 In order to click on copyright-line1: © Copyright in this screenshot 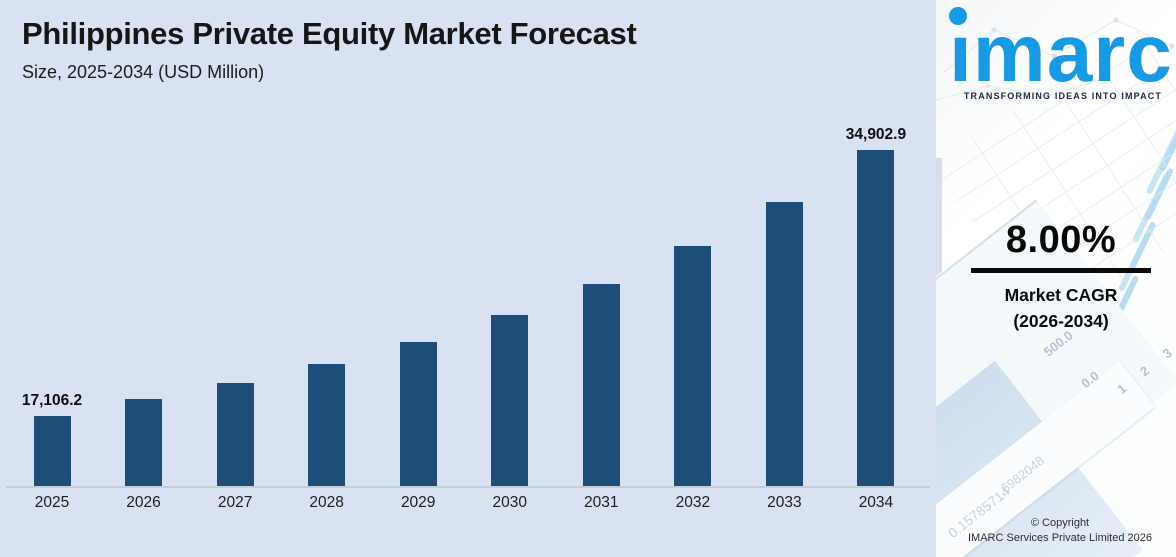, I will do `click(1060, 522)`.